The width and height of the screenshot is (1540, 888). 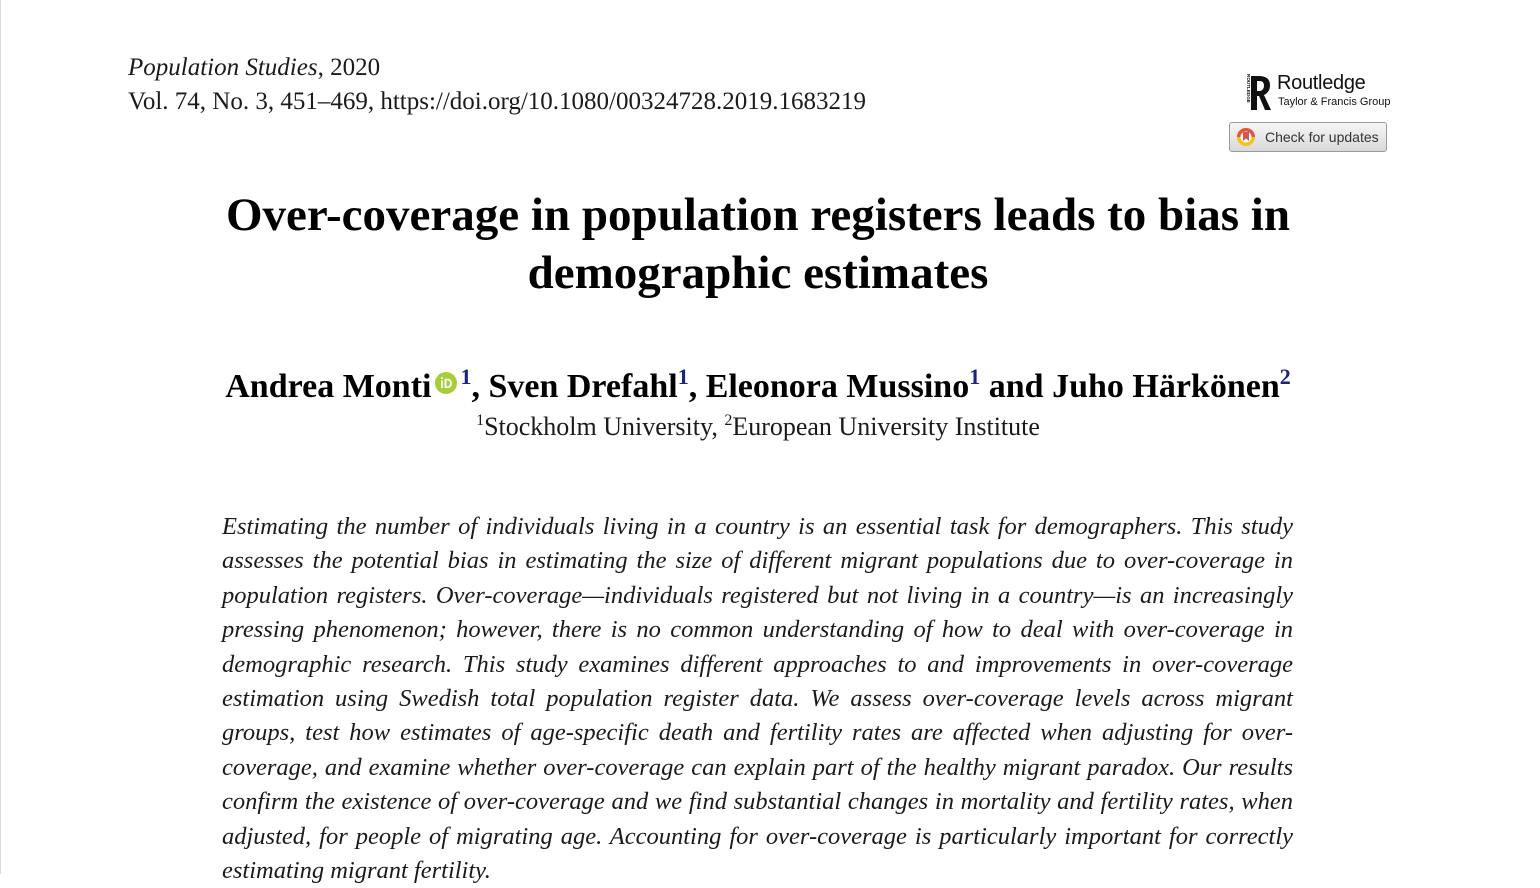 I want to click on affiliation-mark: 2, so click(x=728, y=420).